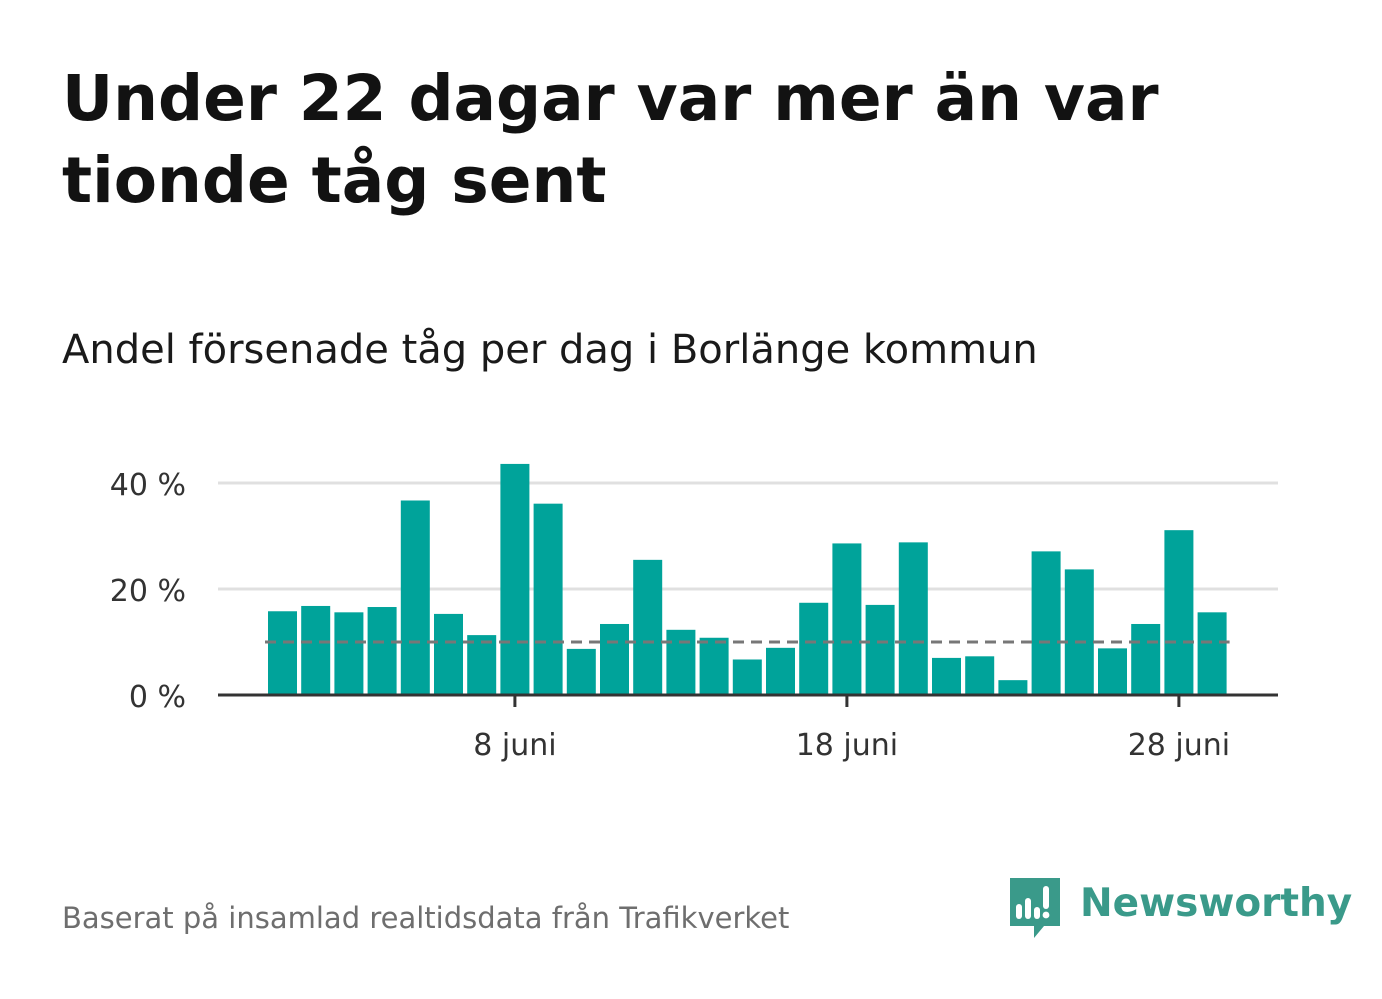 This screenshot has height=999, width=1382. Describe the element at coordinates (1179, 745) in the screenshot. I see `x-tick-label: 28 juni` at that location.